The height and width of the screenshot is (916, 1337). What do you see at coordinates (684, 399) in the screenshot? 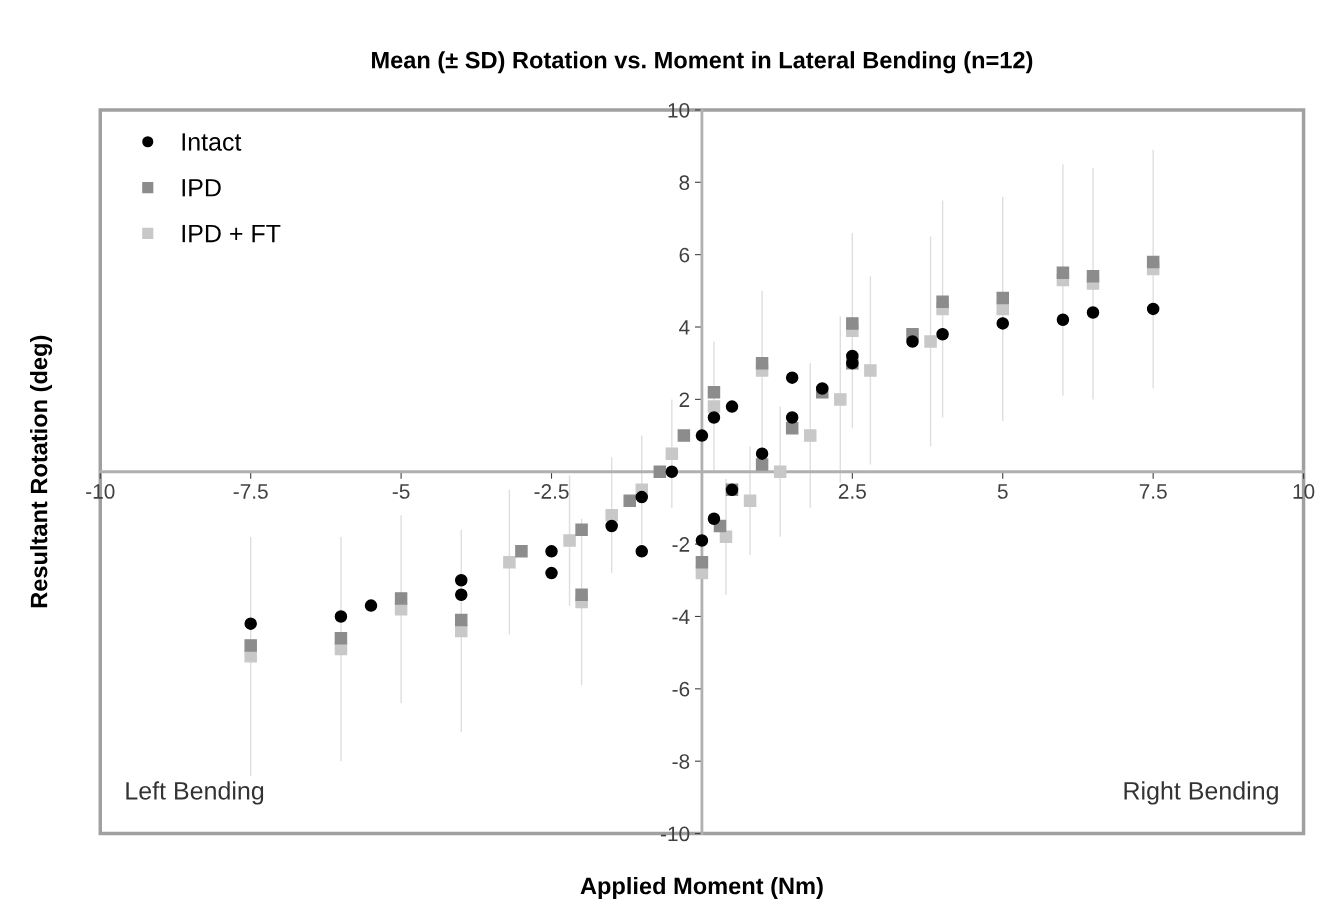
I see `y-tick-label: 2` at bounding box center [684, 399].